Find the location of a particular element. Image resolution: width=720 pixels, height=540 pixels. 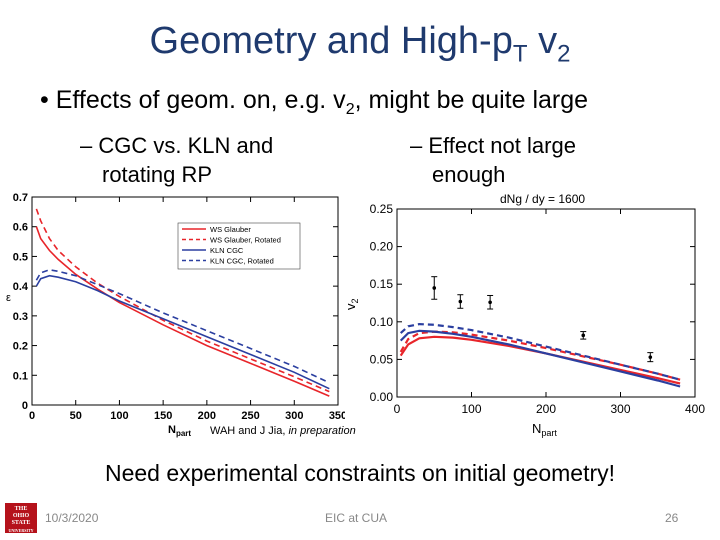

eccentricity-xlabel: Npart is located at coordinates (179, 431).